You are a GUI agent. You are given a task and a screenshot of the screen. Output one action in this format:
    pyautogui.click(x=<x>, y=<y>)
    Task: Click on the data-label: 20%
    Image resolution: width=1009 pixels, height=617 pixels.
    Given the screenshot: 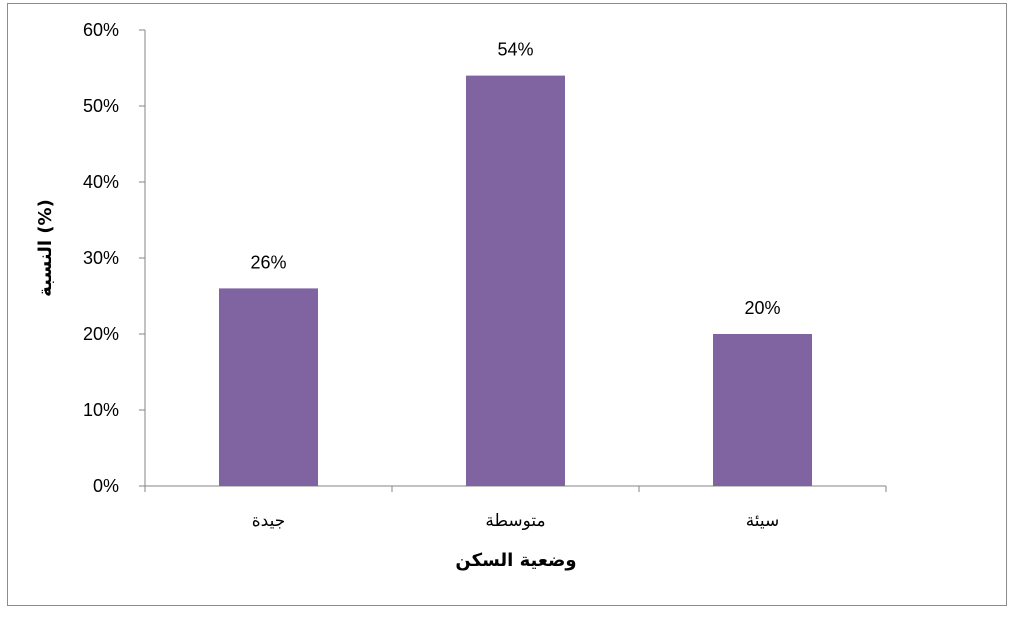 What is the action you would take?
    pyautogui.click(x=762, y=308)
    